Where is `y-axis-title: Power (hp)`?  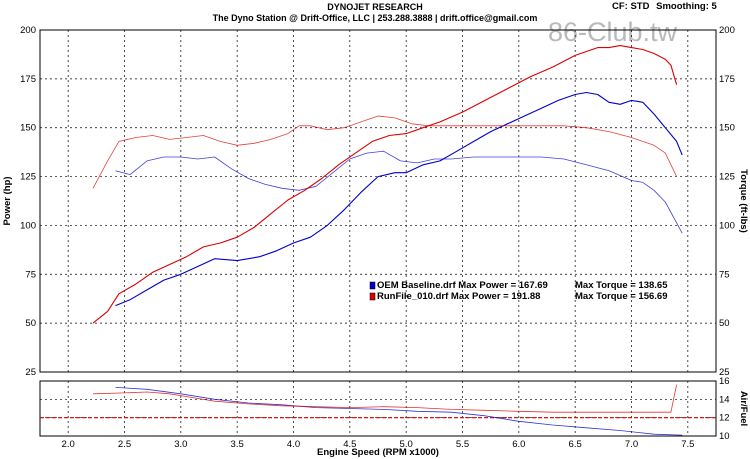 y-axis-title: Power (hp) is located at coordinates (7, 200).